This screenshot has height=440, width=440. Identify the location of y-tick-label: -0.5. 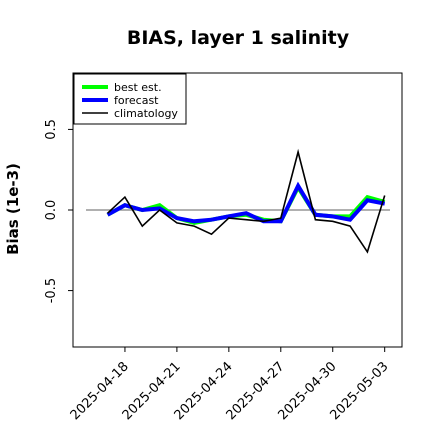
(51, 290).